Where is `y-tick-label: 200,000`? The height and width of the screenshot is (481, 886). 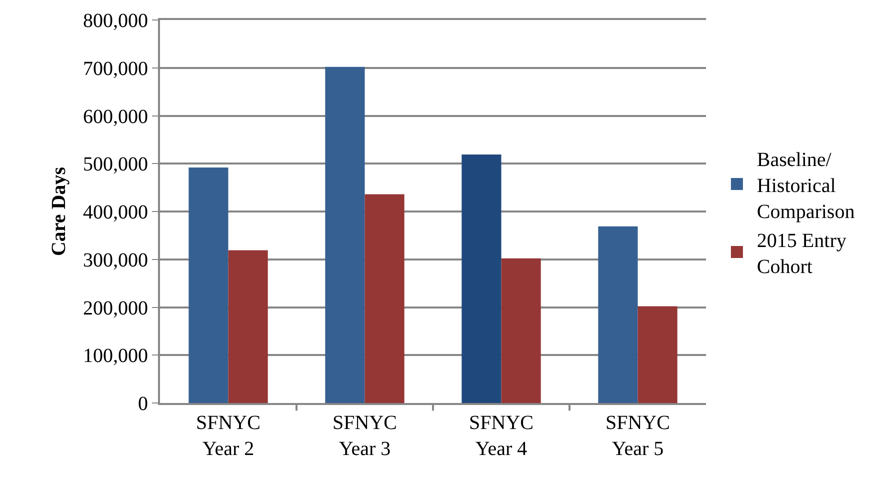 y-tick-label: 200,000 is located at coordinates (115, 308).